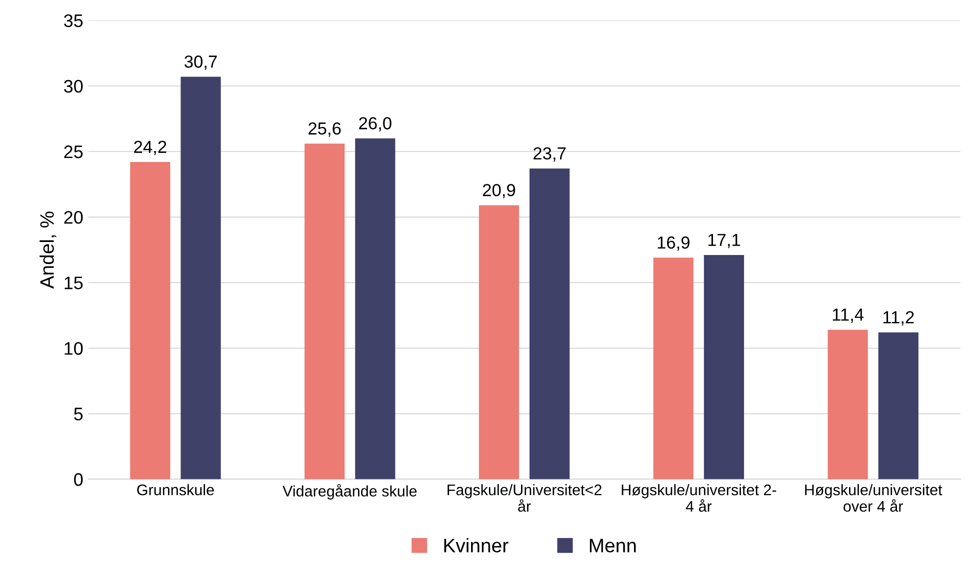 Image resolution: width=970 pixels, height=583 pixels. I want to click on legend-label: Kvinner, so click(476, 545).